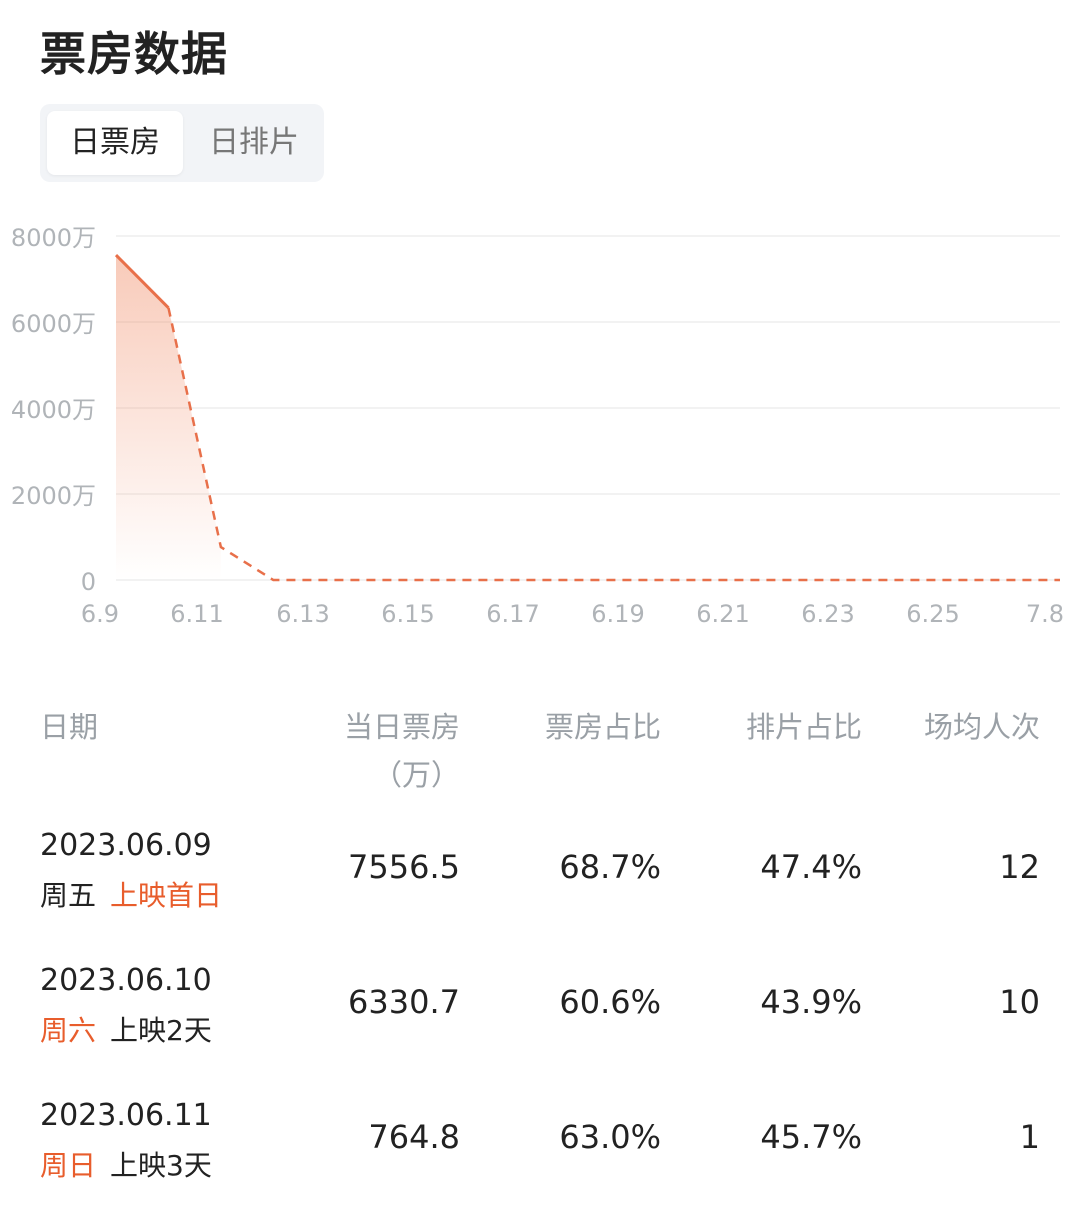 This screenshot has width=1080, height=1218. I want to click on row-box-office: 7556.5, so click(404, 867).